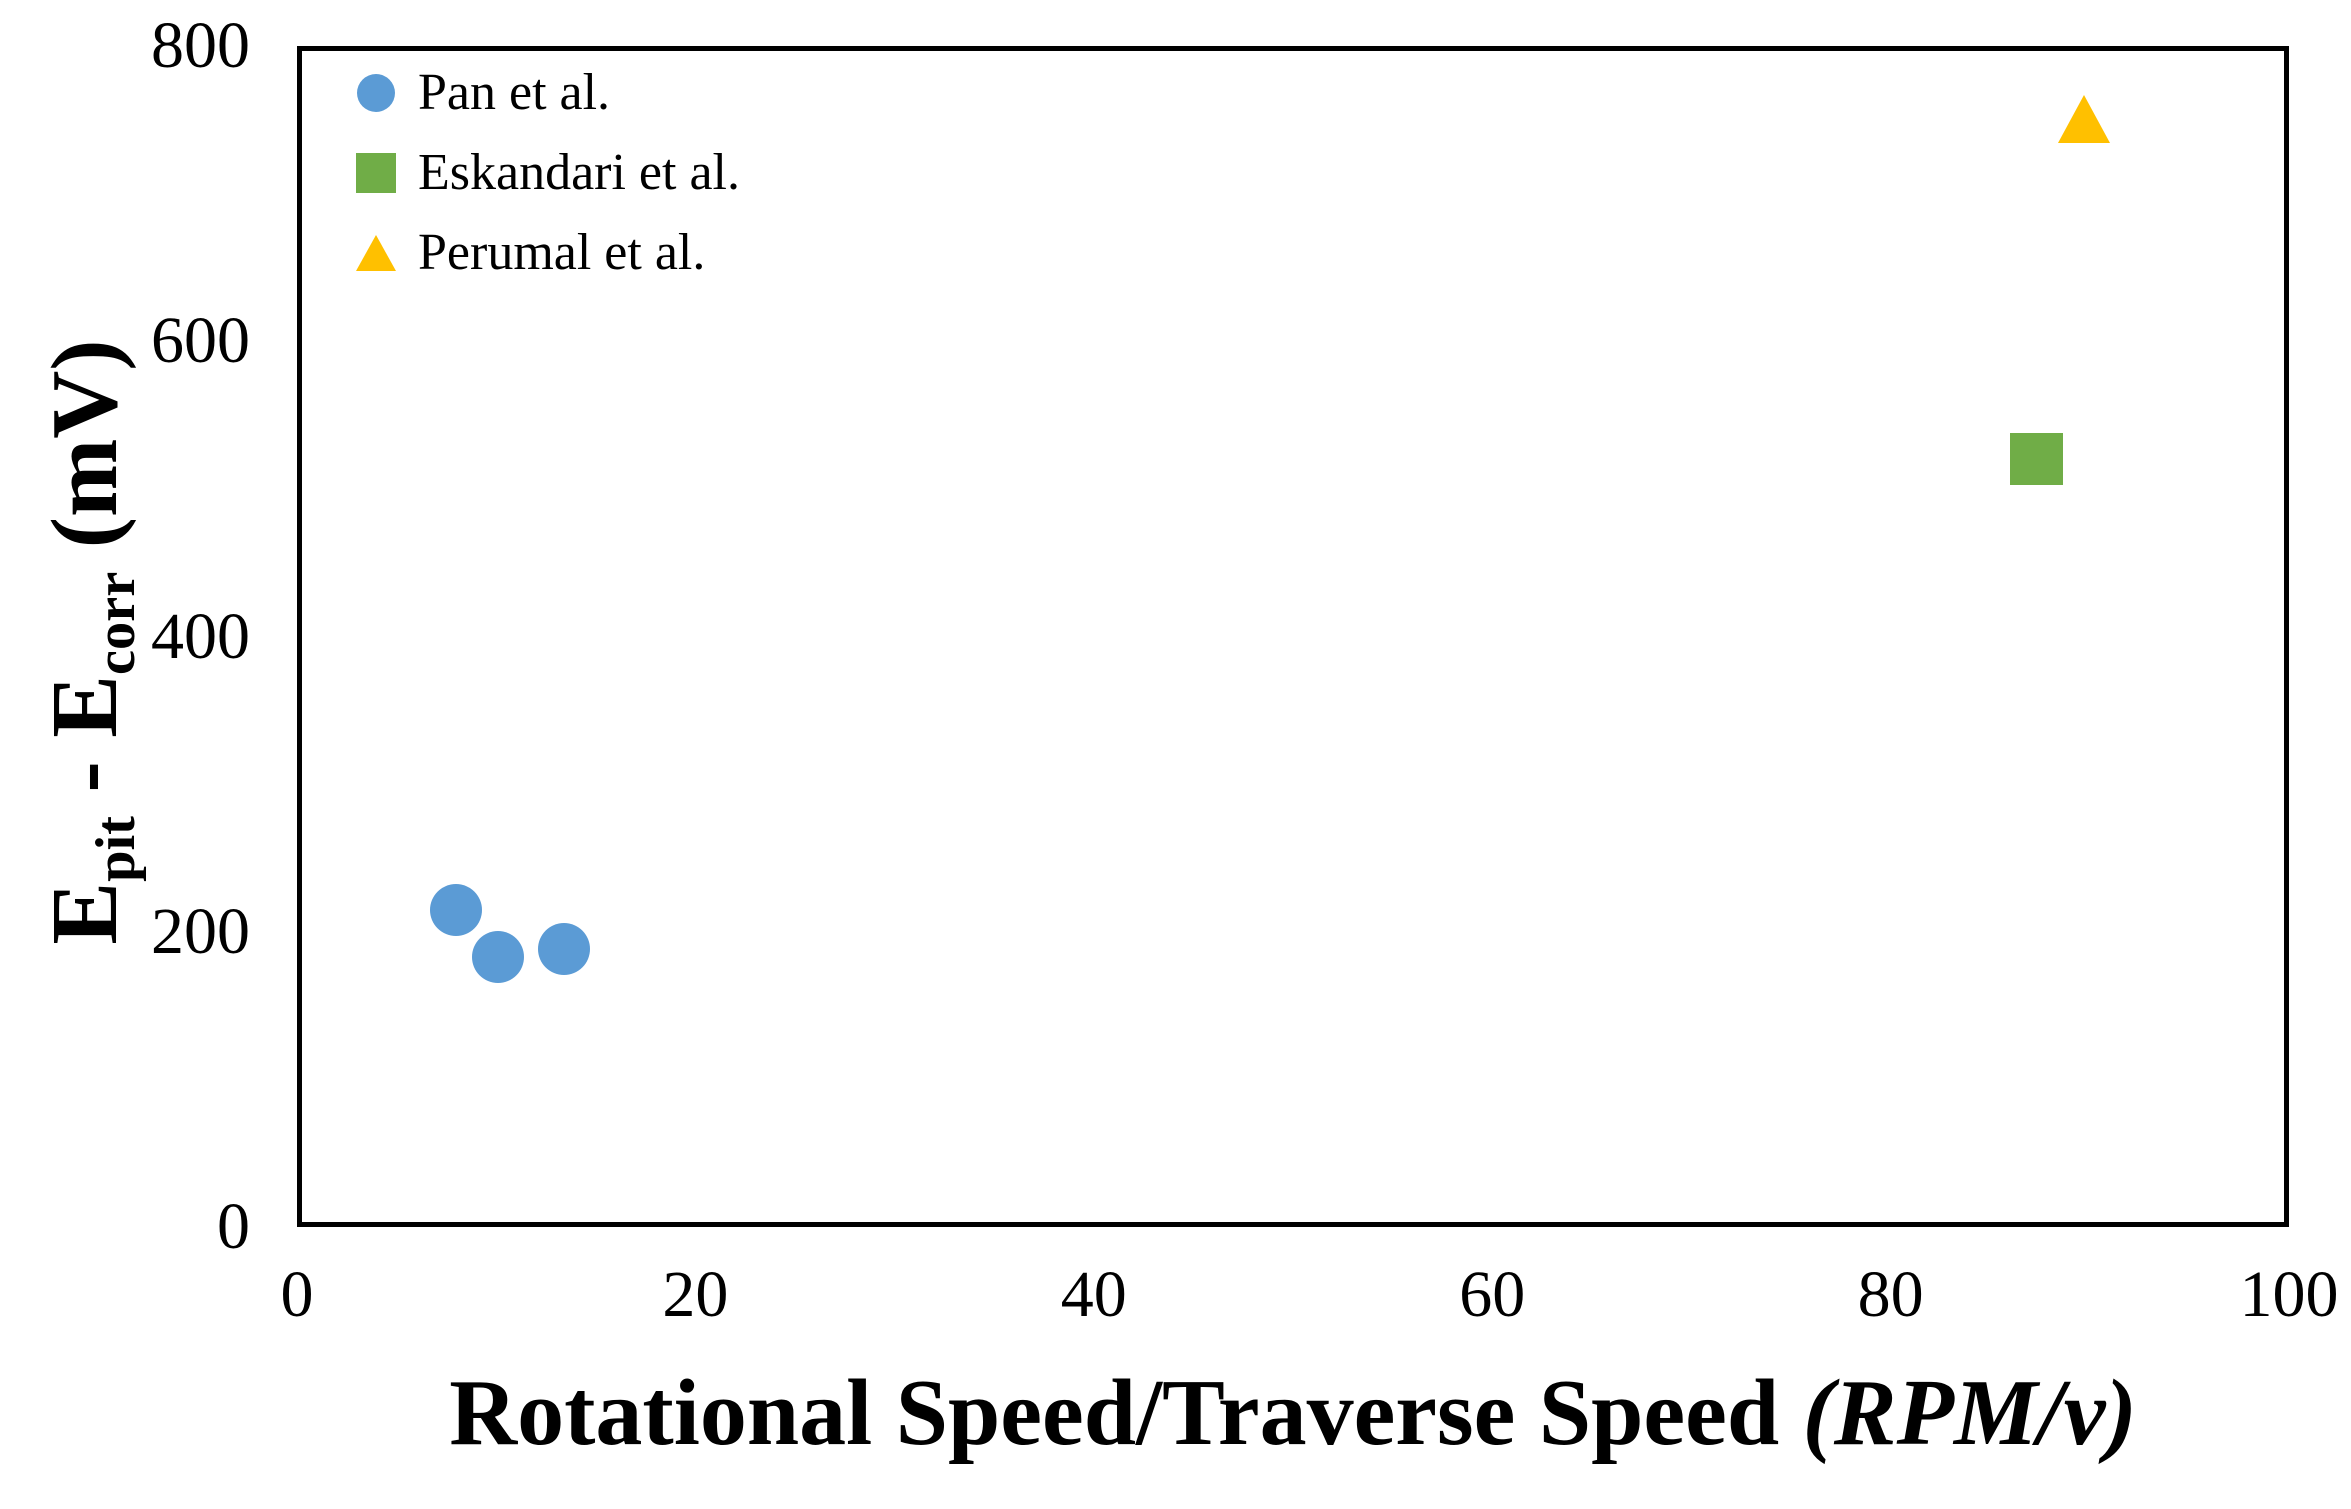 The image size is (2351, 1509). I want to click on legend-circle-icon, so click(376, 93).